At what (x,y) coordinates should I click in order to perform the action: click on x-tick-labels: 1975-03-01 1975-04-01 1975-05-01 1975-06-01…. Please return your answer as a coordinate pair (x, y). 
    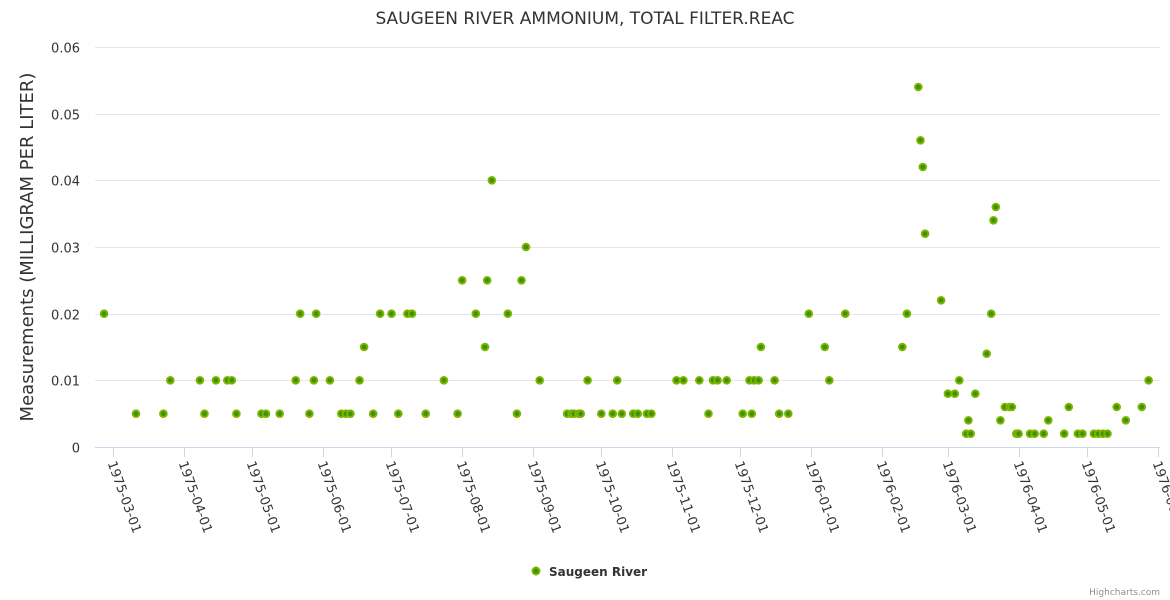
    Looking at the image, I should click on (637, 491).